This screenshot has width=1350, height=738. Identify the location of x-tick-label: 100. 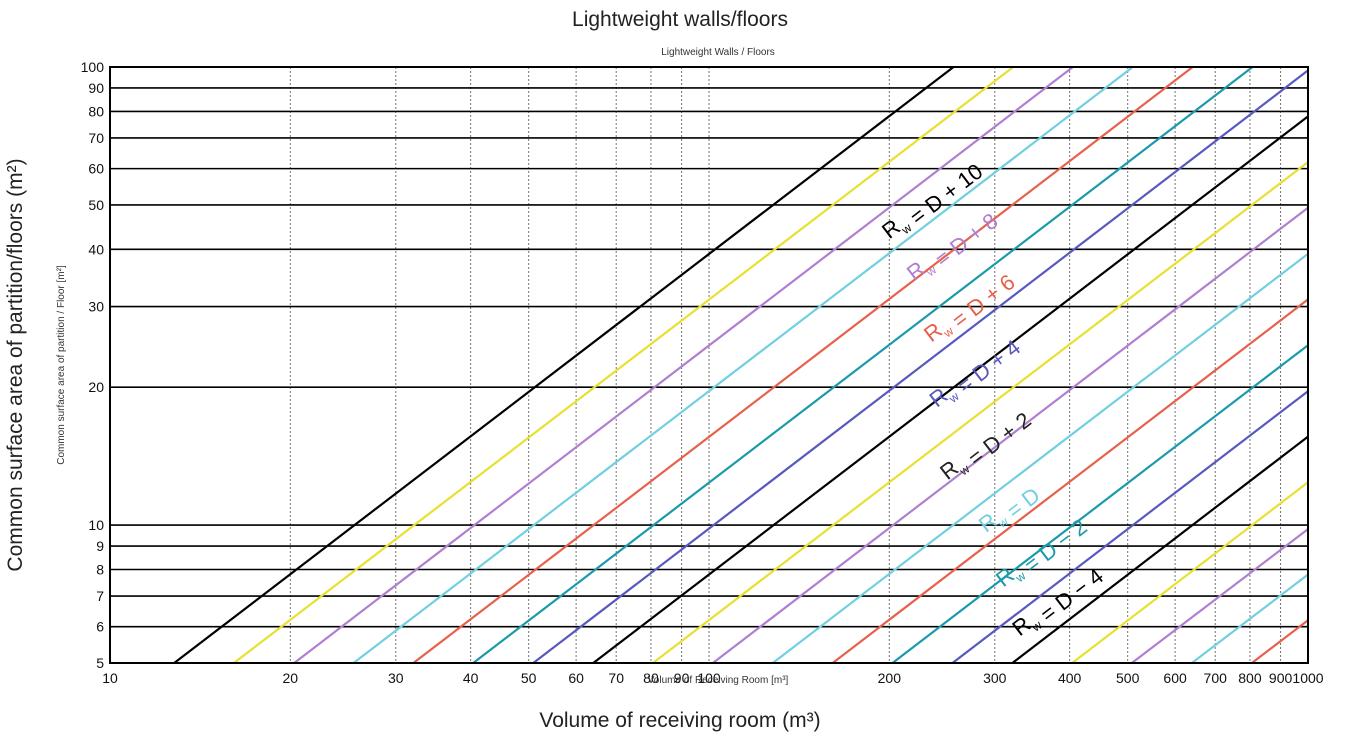
(709, 678).